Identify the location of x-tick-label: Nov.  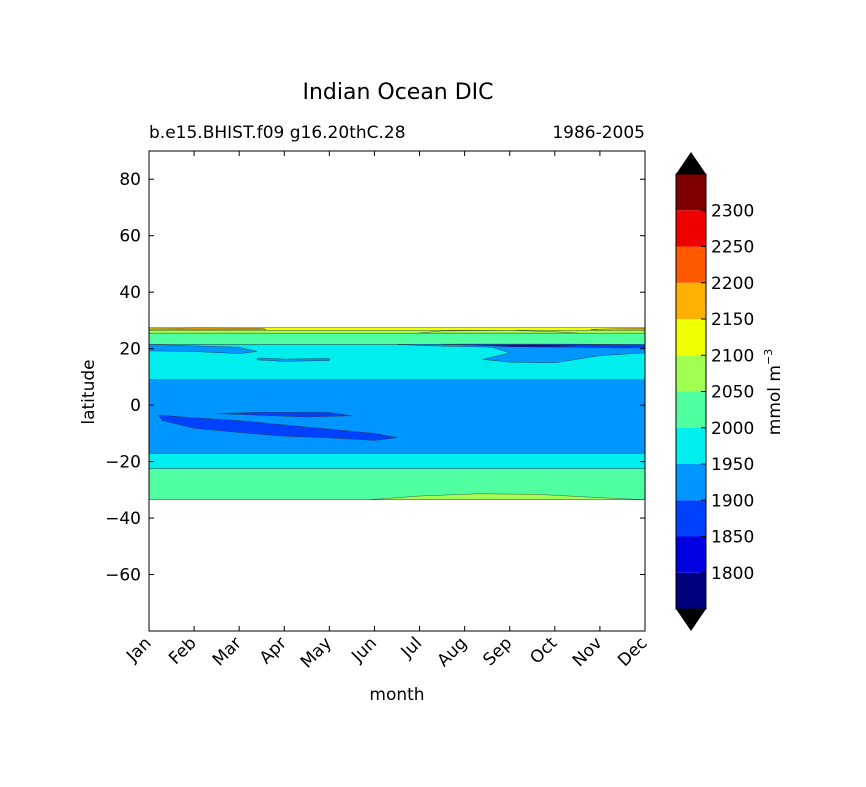
(588, 652).